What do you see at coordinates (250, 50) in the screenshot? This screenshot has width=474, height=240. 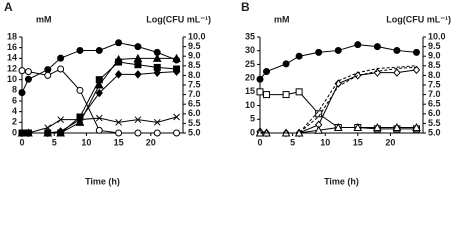 I see `y-tick-label: 30` at bounding box center [250, 50].